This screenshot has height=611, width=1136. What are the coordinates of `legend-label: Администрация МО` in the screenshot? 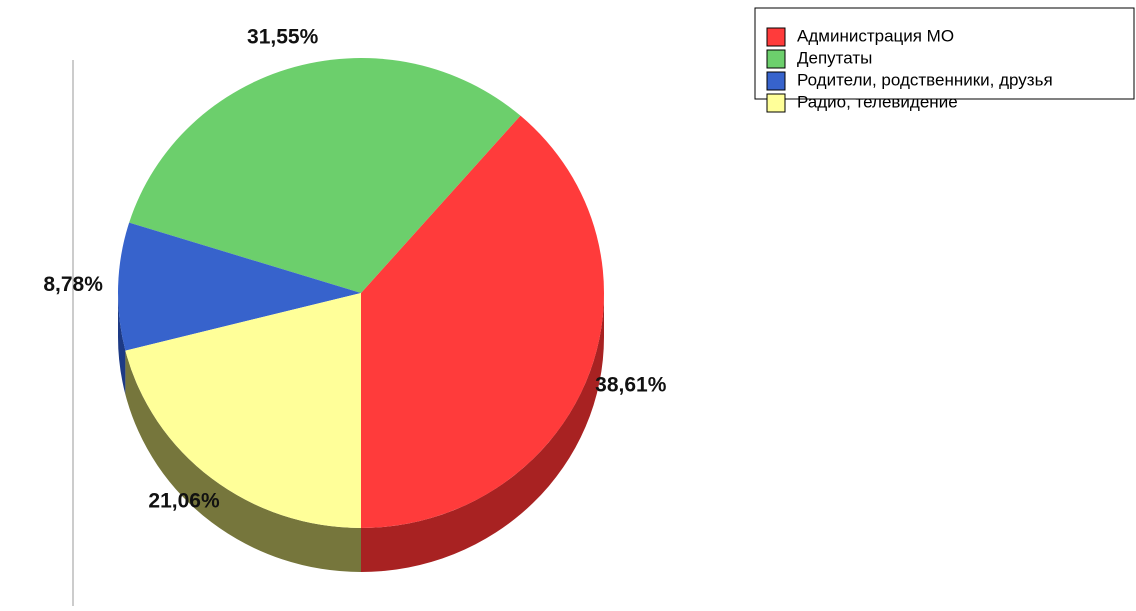 It's located at (875, 35).